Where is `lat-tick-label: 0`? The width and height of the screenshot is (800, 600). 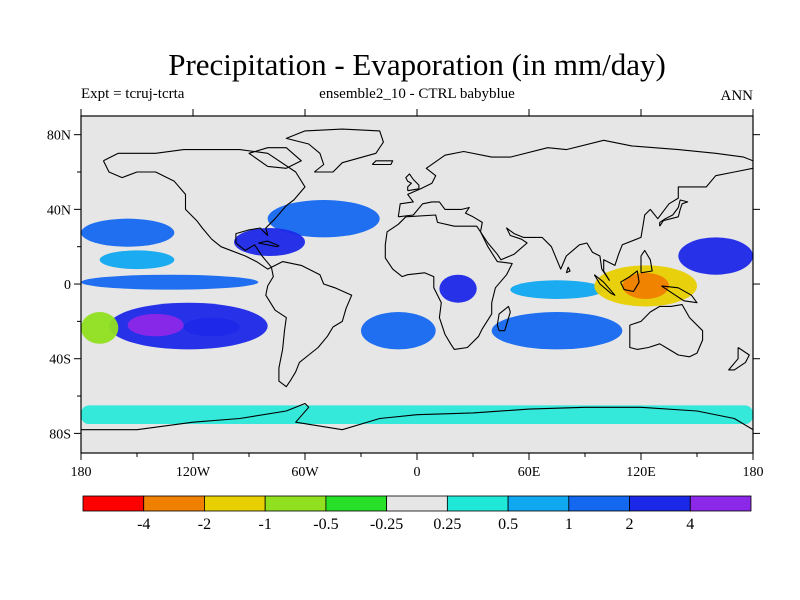
lat-tick-label: 0 is located at coordinates (67, 285).